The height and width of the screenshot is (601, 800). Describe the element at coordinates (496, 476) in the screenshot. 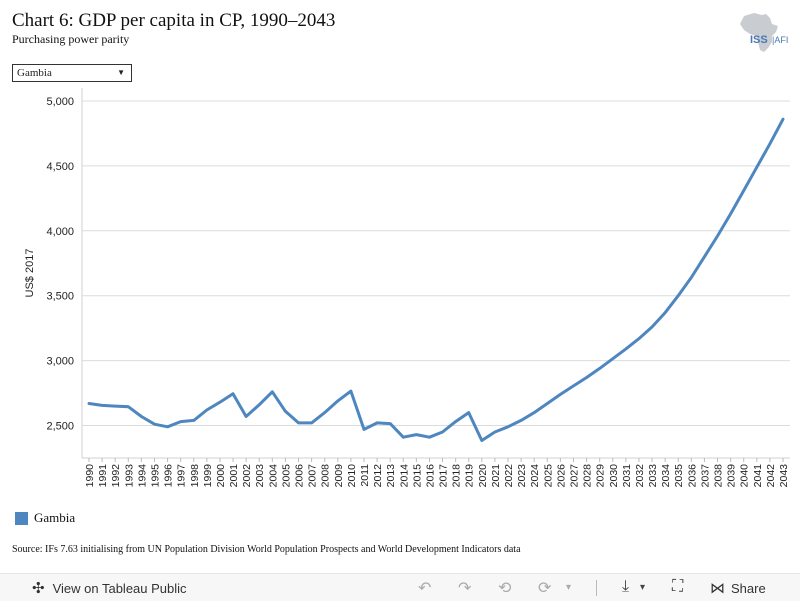

I see `x-tick-label: 2021` at that location.